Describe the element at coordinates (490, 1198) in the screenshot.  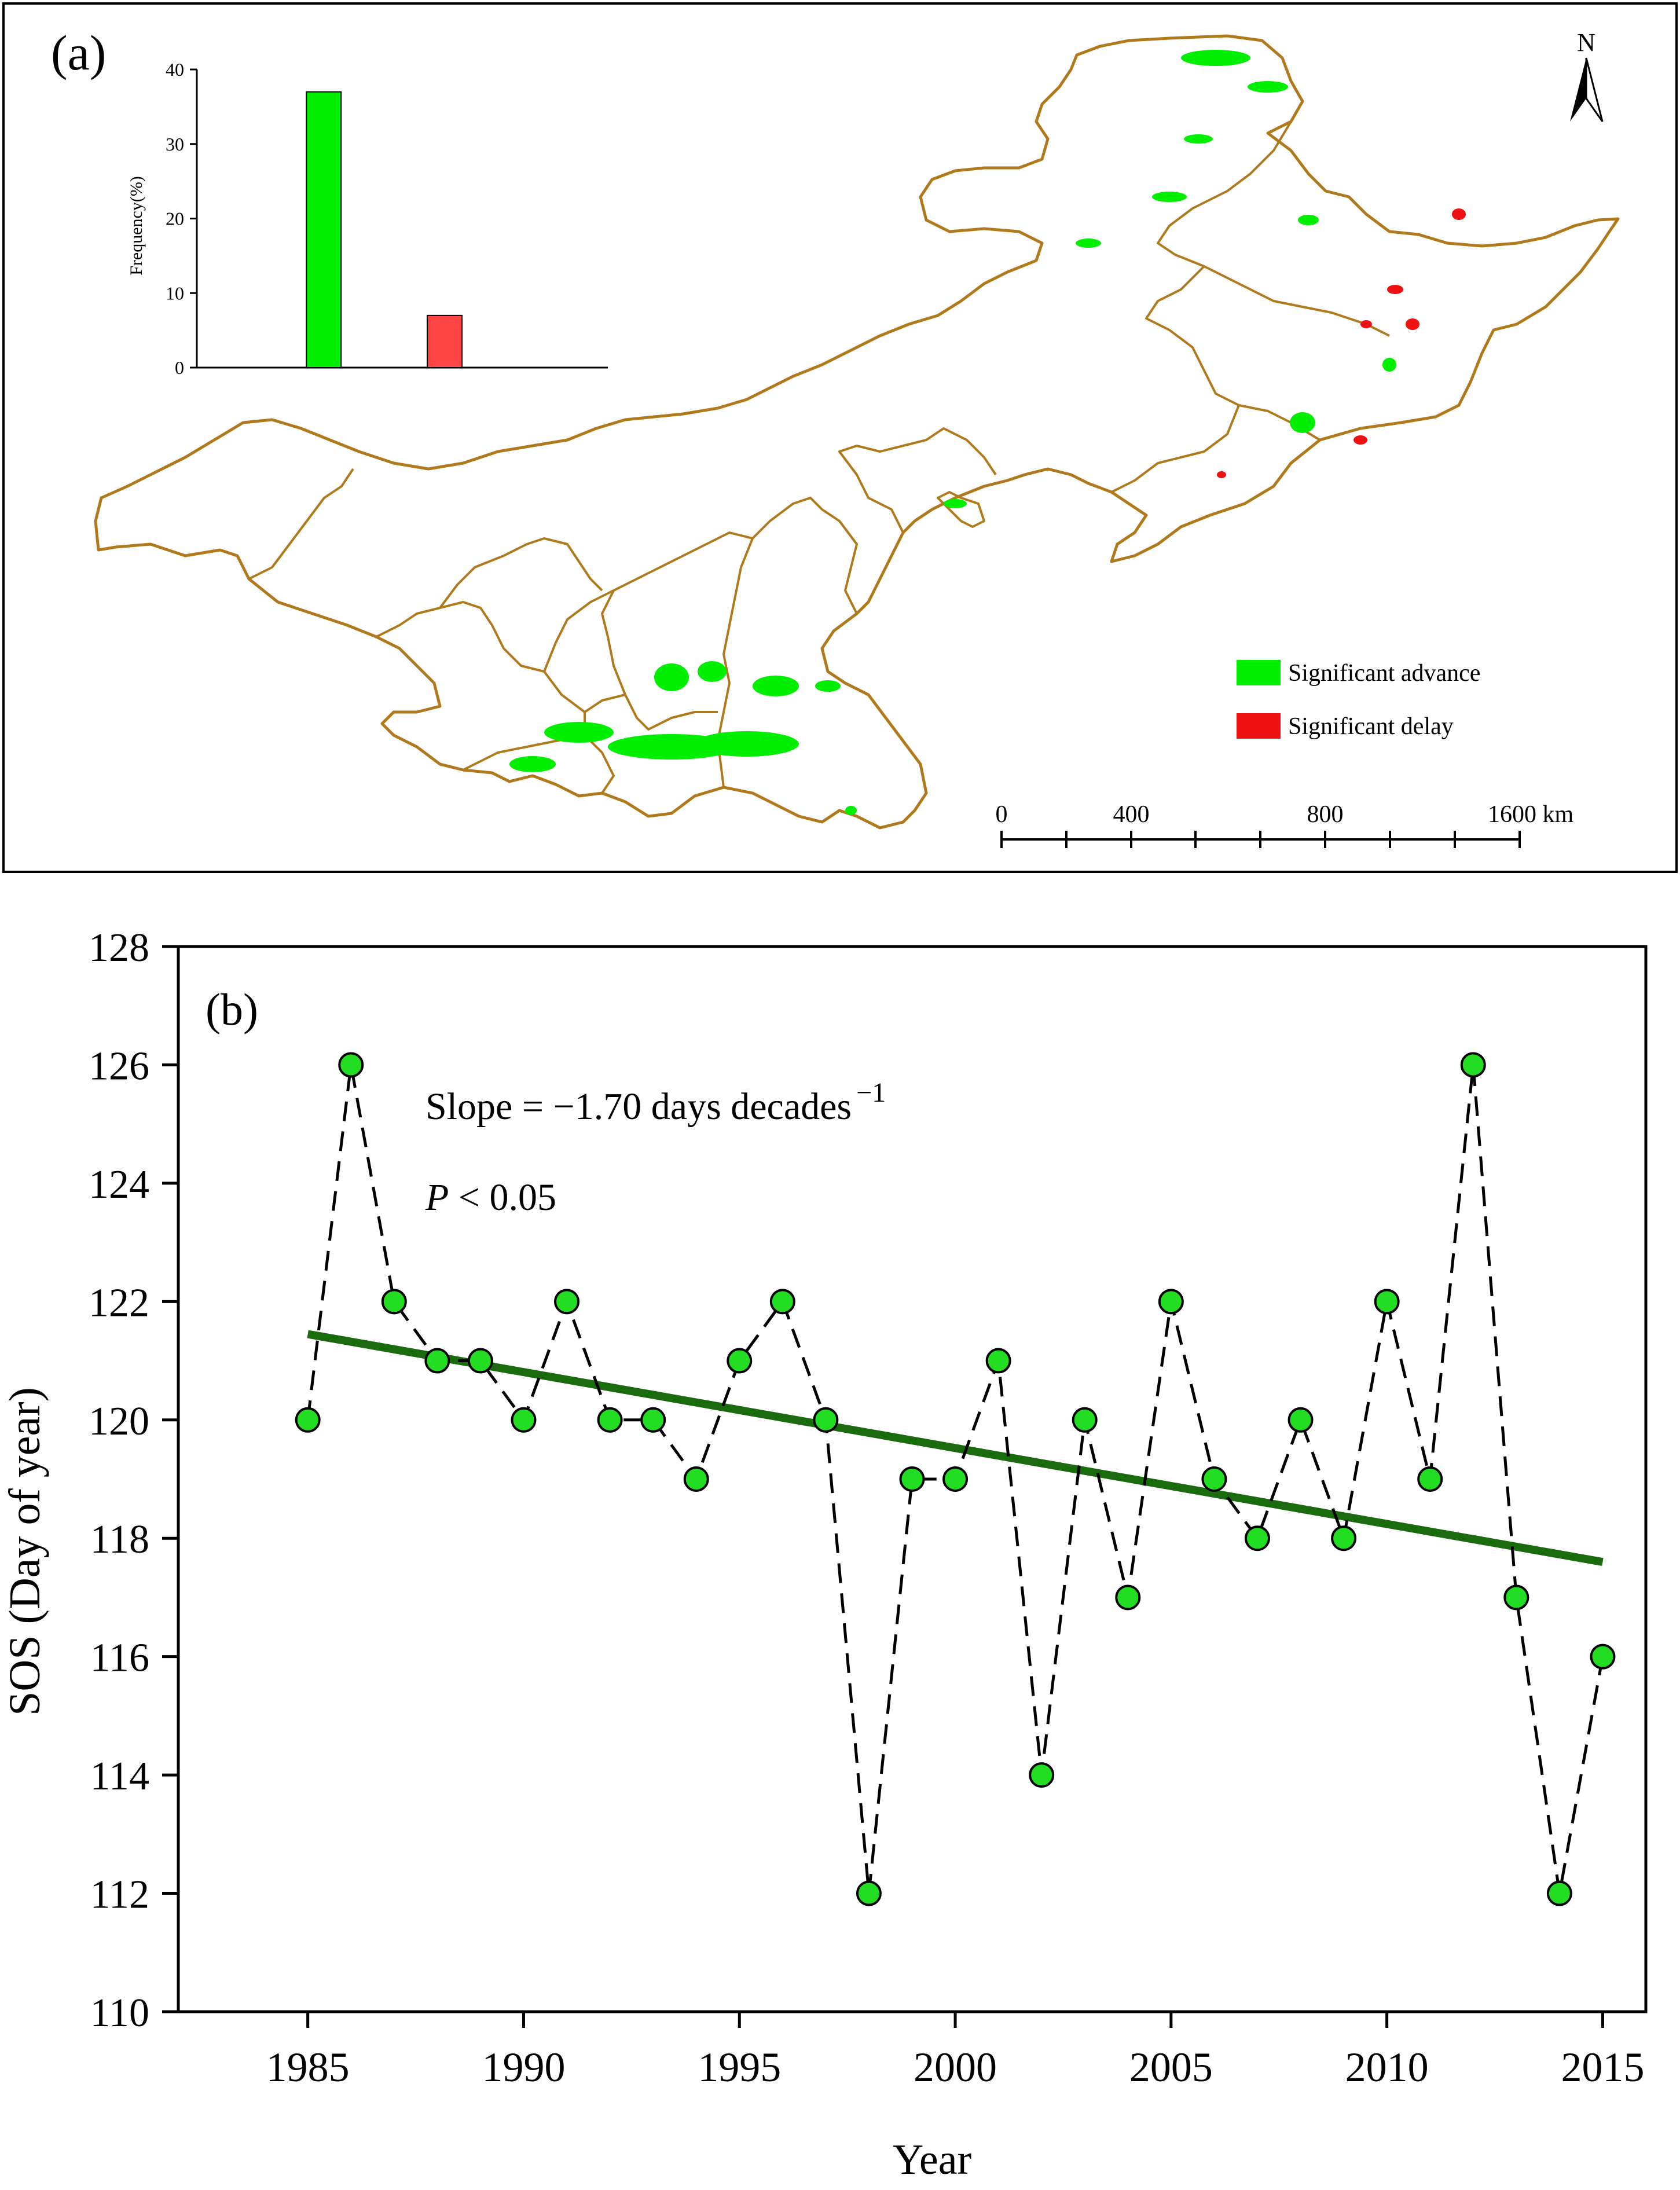
I see `p-value-annotation: P < 0.05` at that location.